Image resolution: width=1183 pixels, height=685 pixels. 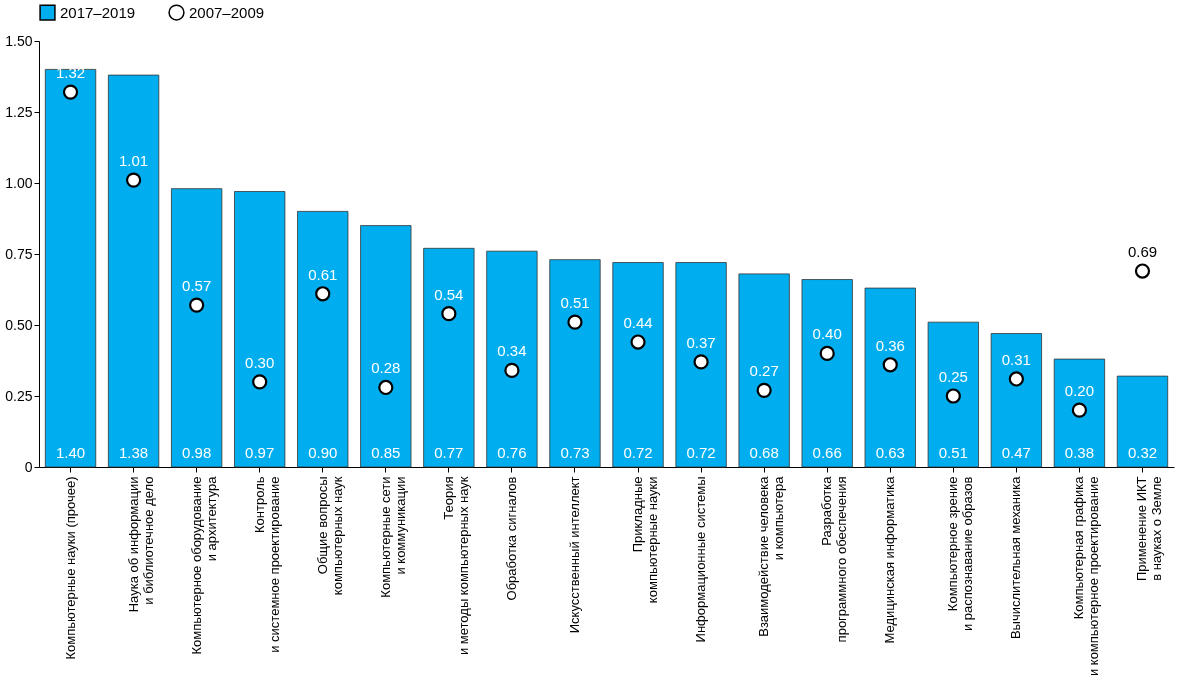 What do you see at coordinates (449, 452) in the screenshot?
I see `data-label: 0.77` at bounding box center [449, 452].